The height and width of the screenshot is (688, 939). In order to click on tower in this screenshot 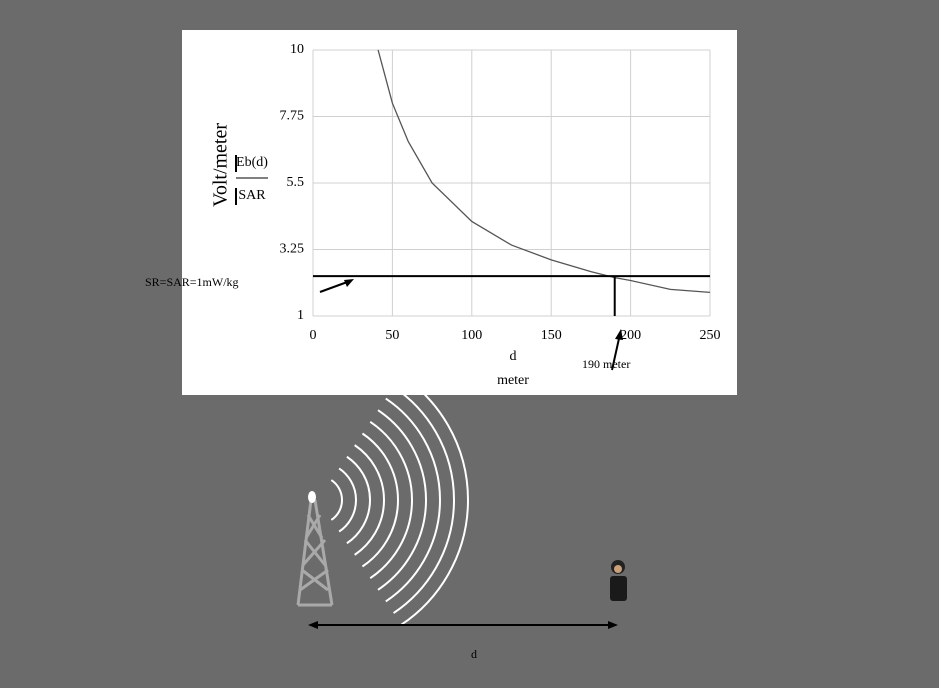, I will do `click(315, 553)`.